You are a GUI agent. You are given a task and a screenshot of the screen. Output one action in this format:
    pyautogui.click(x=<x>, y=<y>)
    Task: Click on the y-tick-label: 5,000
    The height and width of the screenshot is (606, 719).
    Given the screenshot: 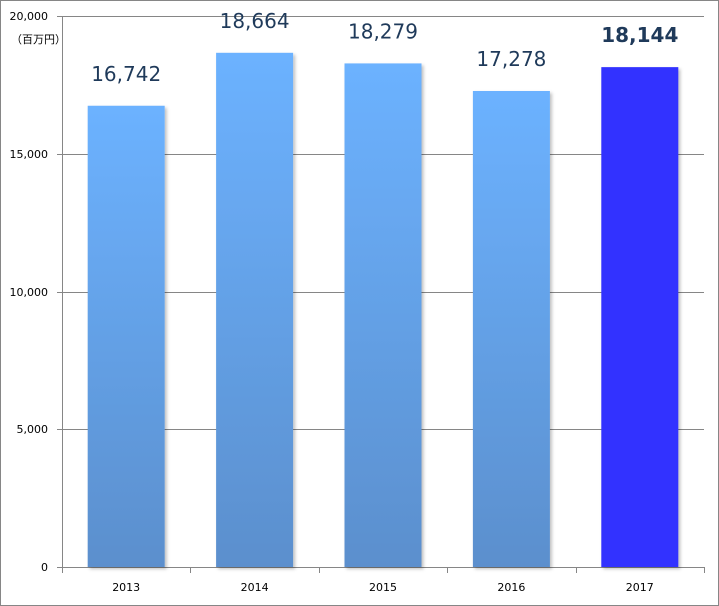 What is the action you would take?
    pyautogui.click(x=33, y=429)
    